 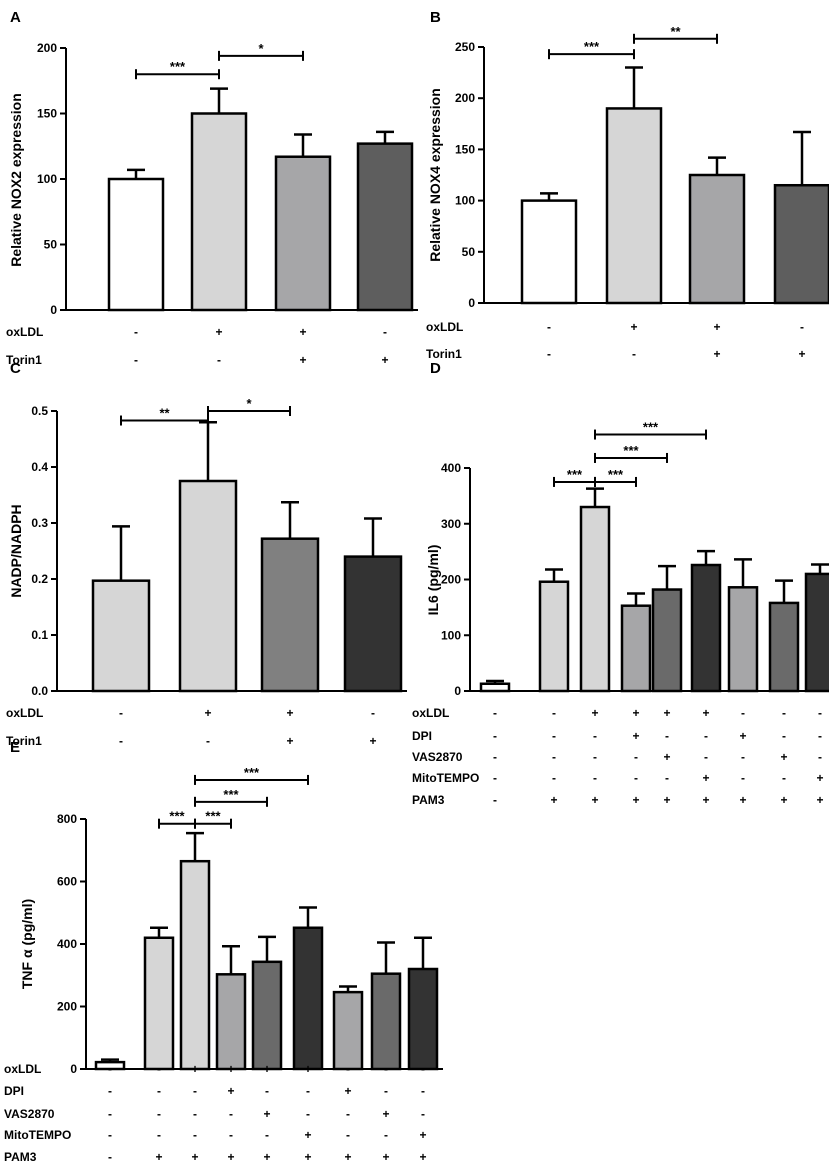 What do you see at coordinates (67, 944) in the screenshot?
I see `y-tick-label: 400` at bounding box center [67, 944].